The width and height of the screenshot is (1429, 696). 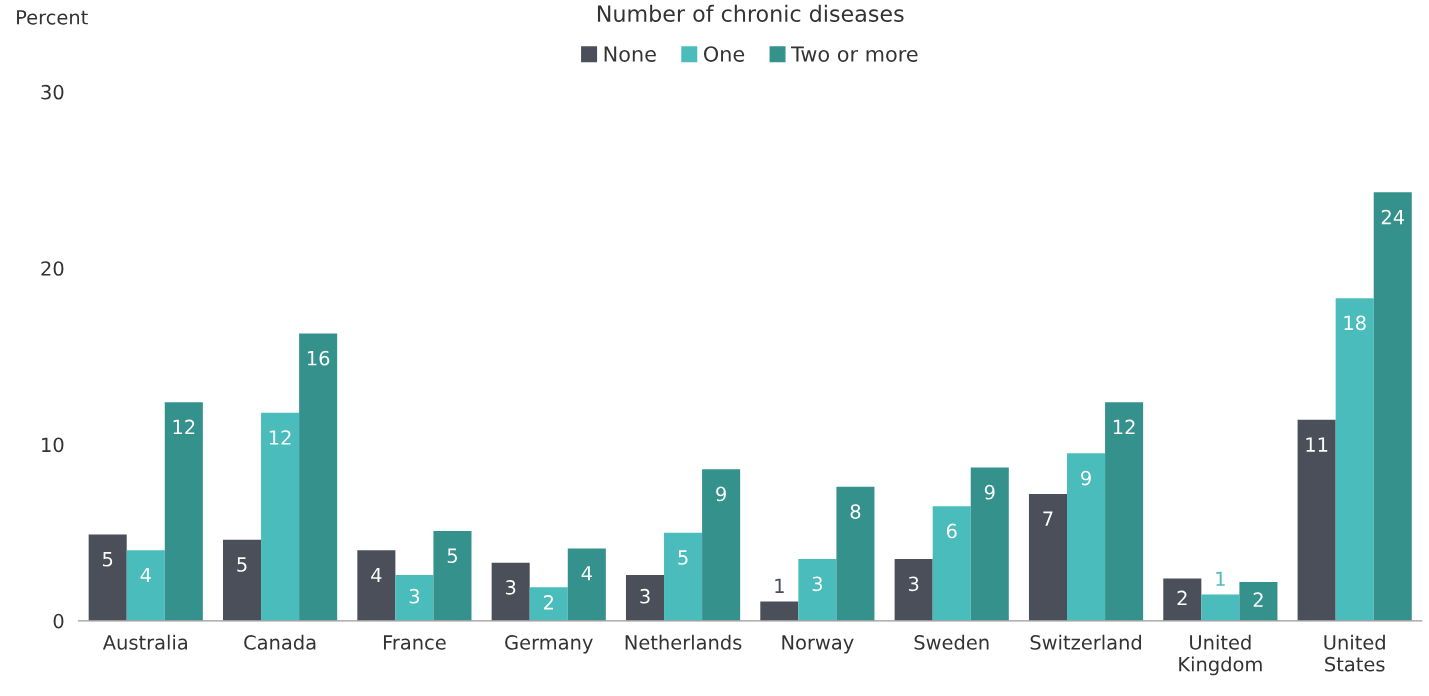 What do you see at coordinates (58, 621) in the screenshot?
I see `y-tick-label: 0` at bounding box center [58, 621].